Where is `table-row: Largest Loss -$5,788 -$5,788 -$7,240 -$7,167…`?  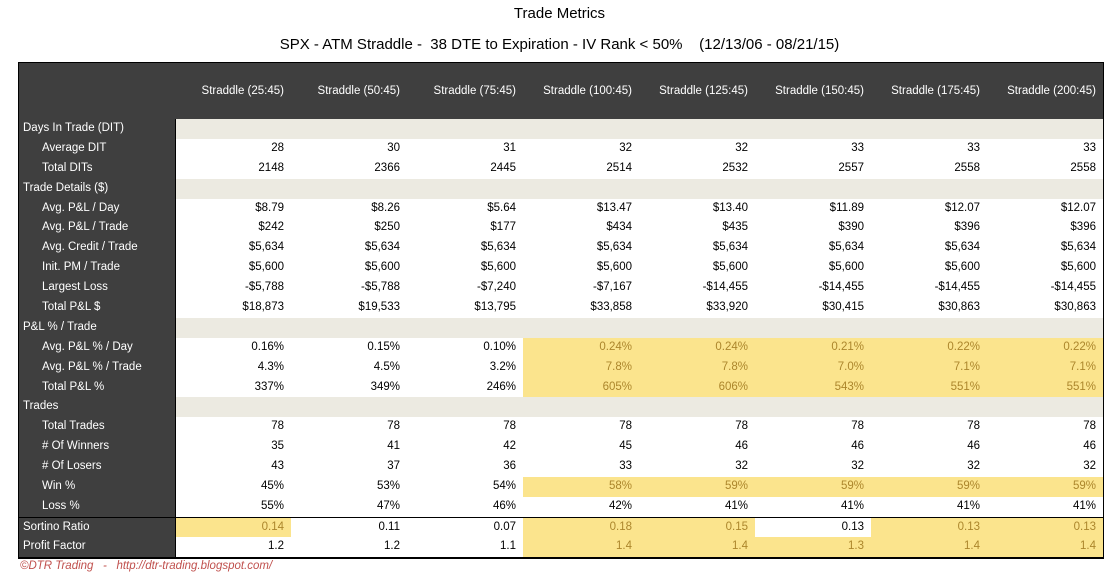 table-row: Largest Loss -$5,788 -$5,788 -$7,240 -$7,167… is located at coordinates (561, 288).